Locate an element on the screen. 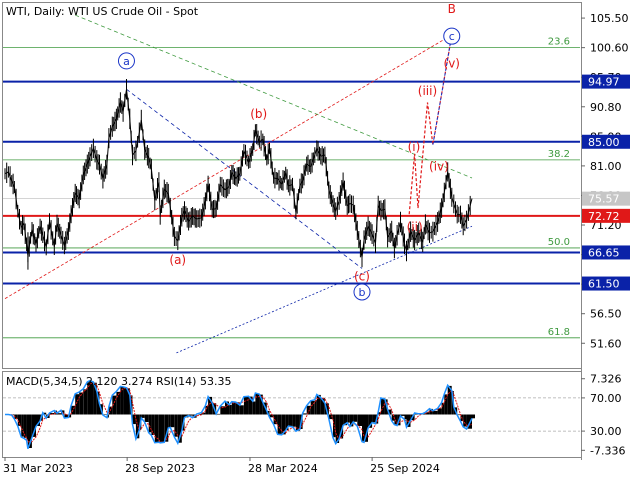 The height and width of the screenshot is (480, 640). current-price-tag-bg is located at coordinates (606, 198).